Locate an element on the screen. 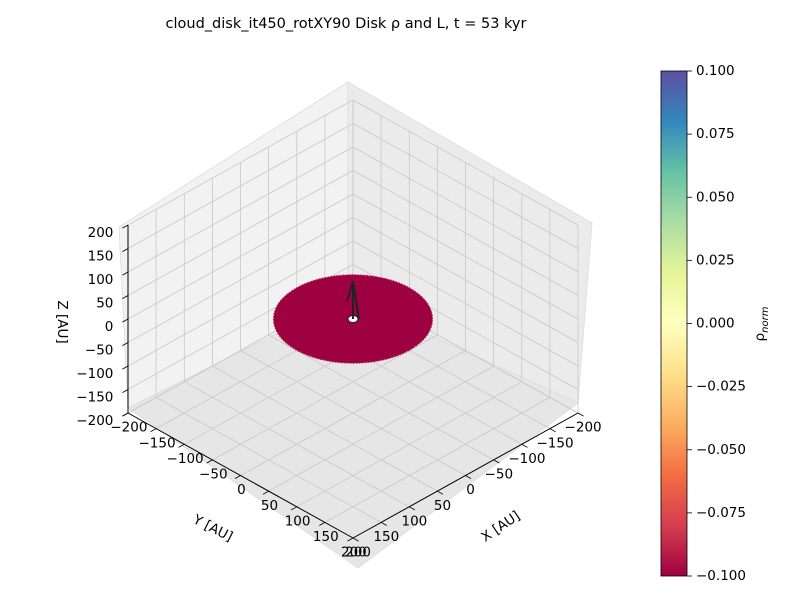 The height and width of the screenshot is (600, 800). colorbar-gradient is located at coordinates (674, 323).